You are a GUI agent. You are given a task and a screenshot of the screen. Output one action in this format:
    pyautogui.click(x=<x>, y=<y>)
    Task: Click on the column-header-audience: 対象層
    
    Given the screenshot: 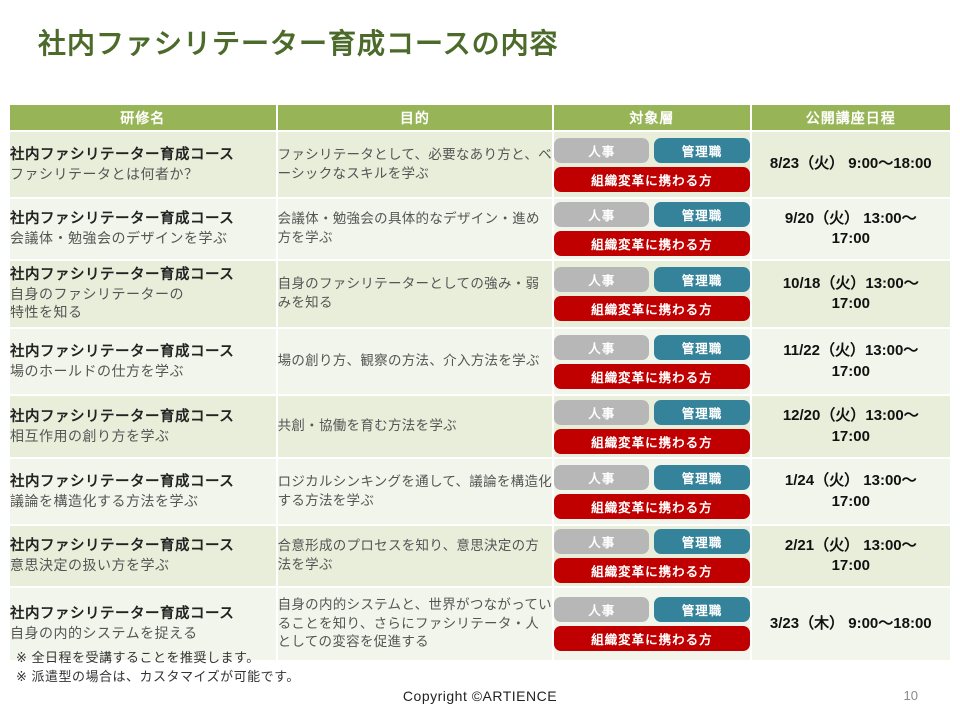 What is the action you would take?
    pyautogui.click(x=652, y=117)
    